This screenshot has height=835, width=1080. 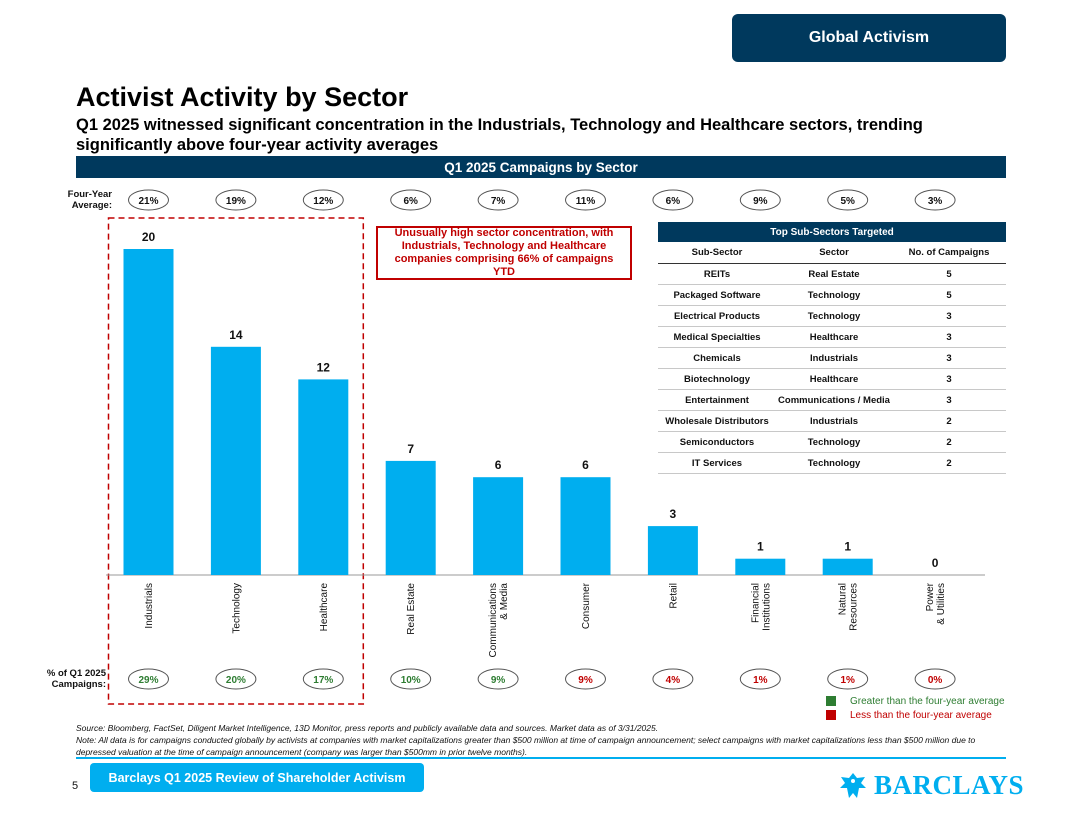 What do you see at coordinates (761, 607) in the screenshot?
I see `category-label-text: FinancialInstitutions` at bounding box center [761, 607].